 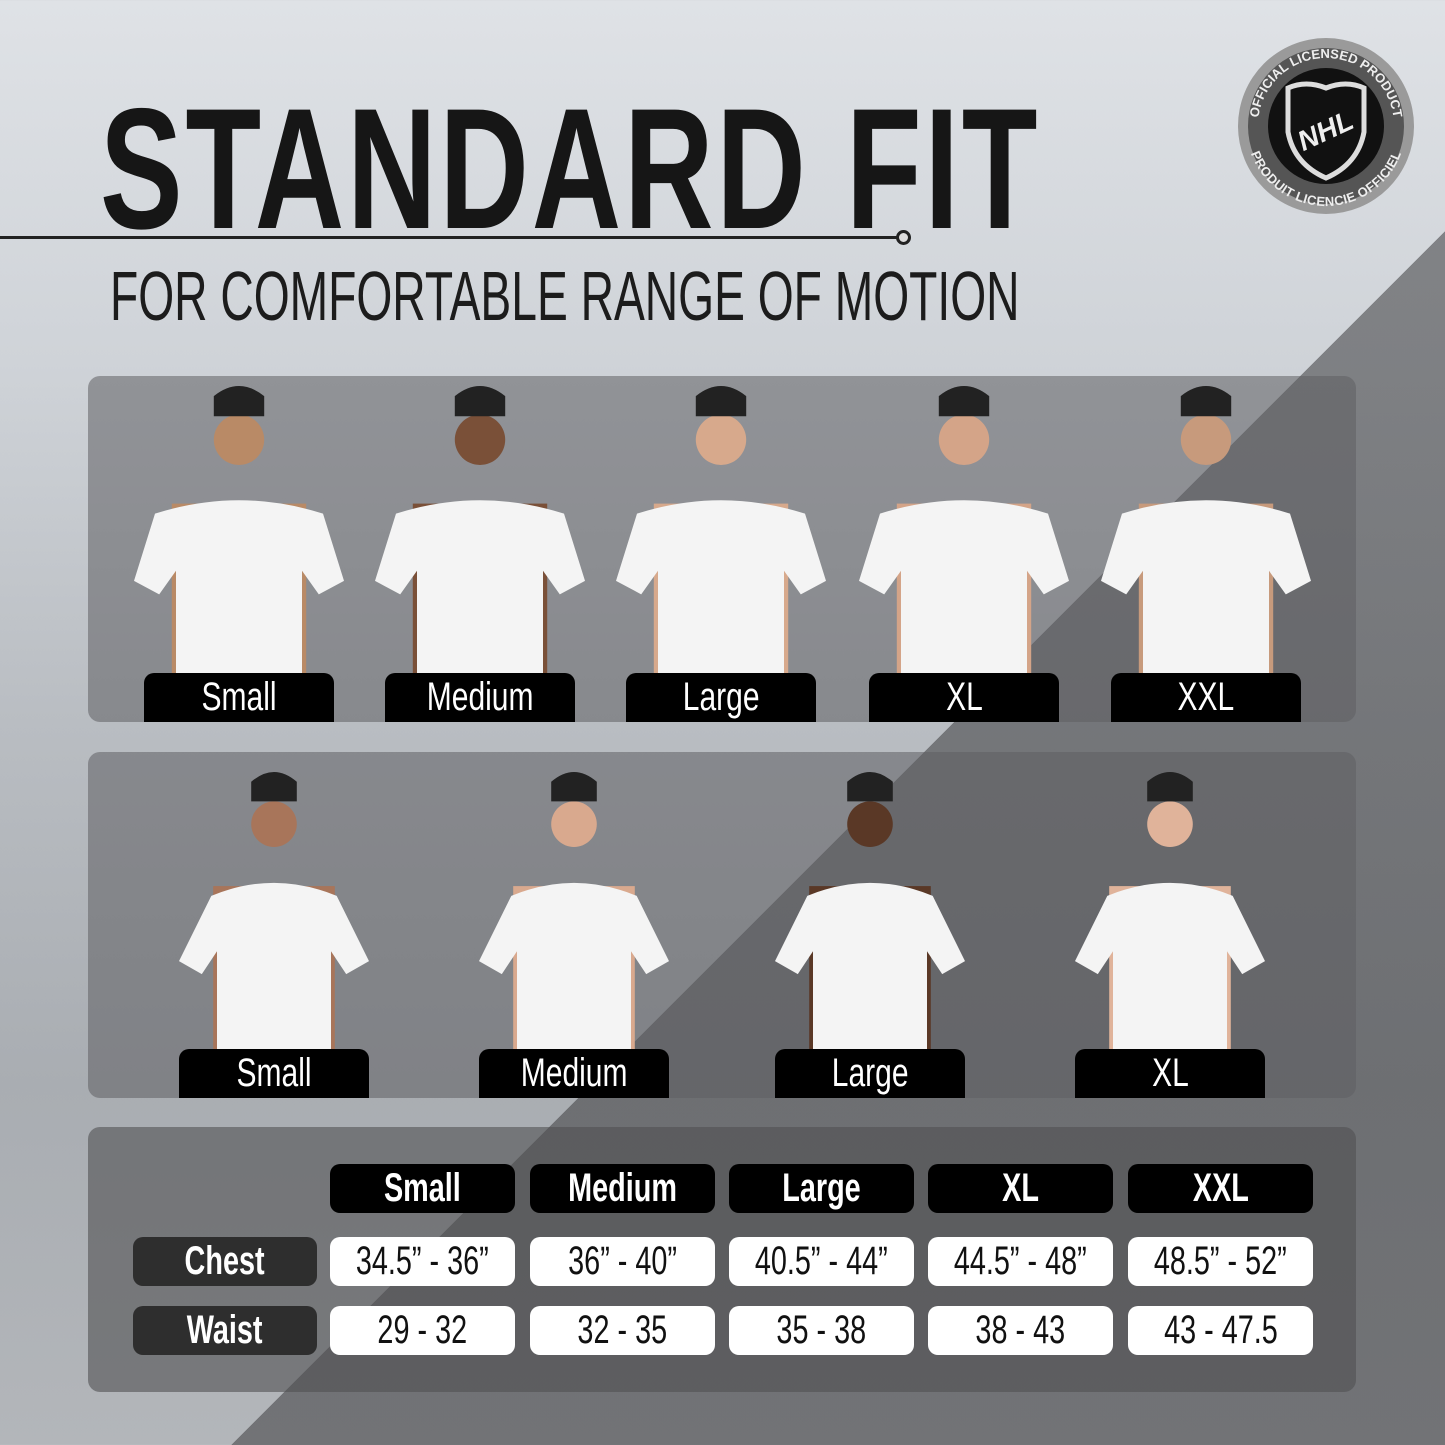 I want to click on table-cell: 40.5” - 44”, so click(x=821, y=1261).